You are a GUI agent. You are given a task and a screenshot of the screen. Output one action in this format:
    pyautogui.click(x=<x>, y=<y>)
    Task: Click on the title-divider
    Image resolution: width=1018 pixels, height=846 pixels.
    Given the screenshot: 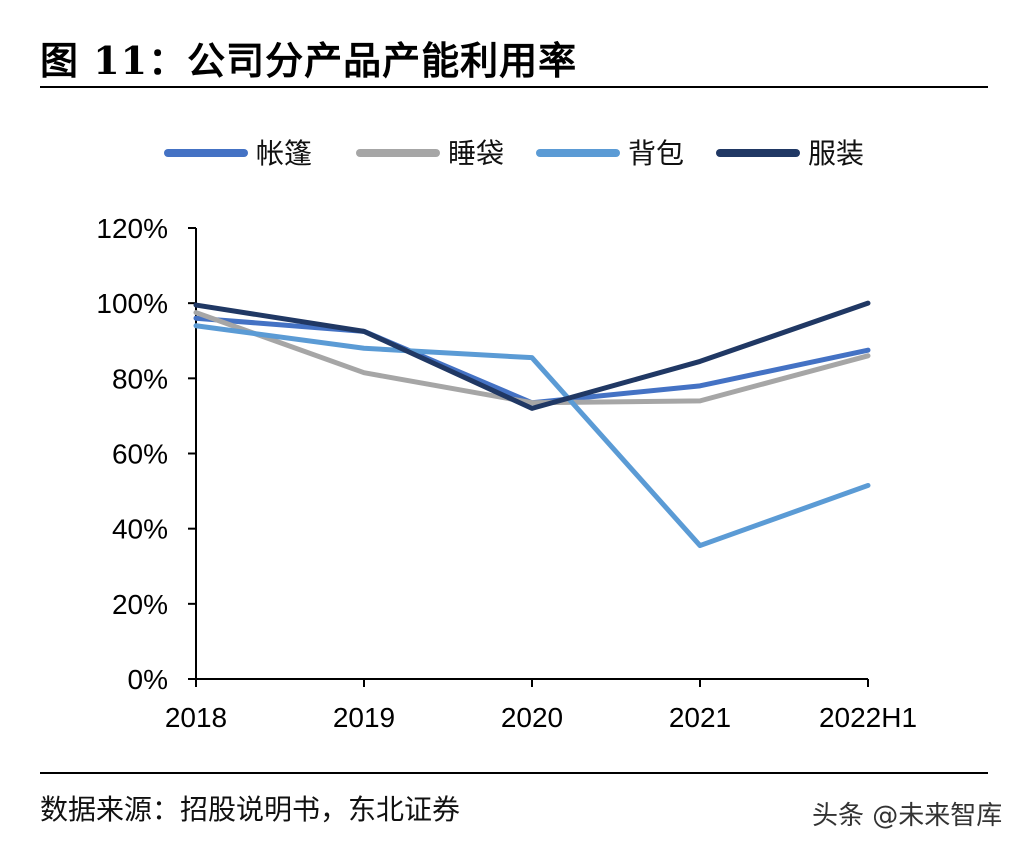 What is the action you would take?
    pyautogui.click(x=514, y=87)
    